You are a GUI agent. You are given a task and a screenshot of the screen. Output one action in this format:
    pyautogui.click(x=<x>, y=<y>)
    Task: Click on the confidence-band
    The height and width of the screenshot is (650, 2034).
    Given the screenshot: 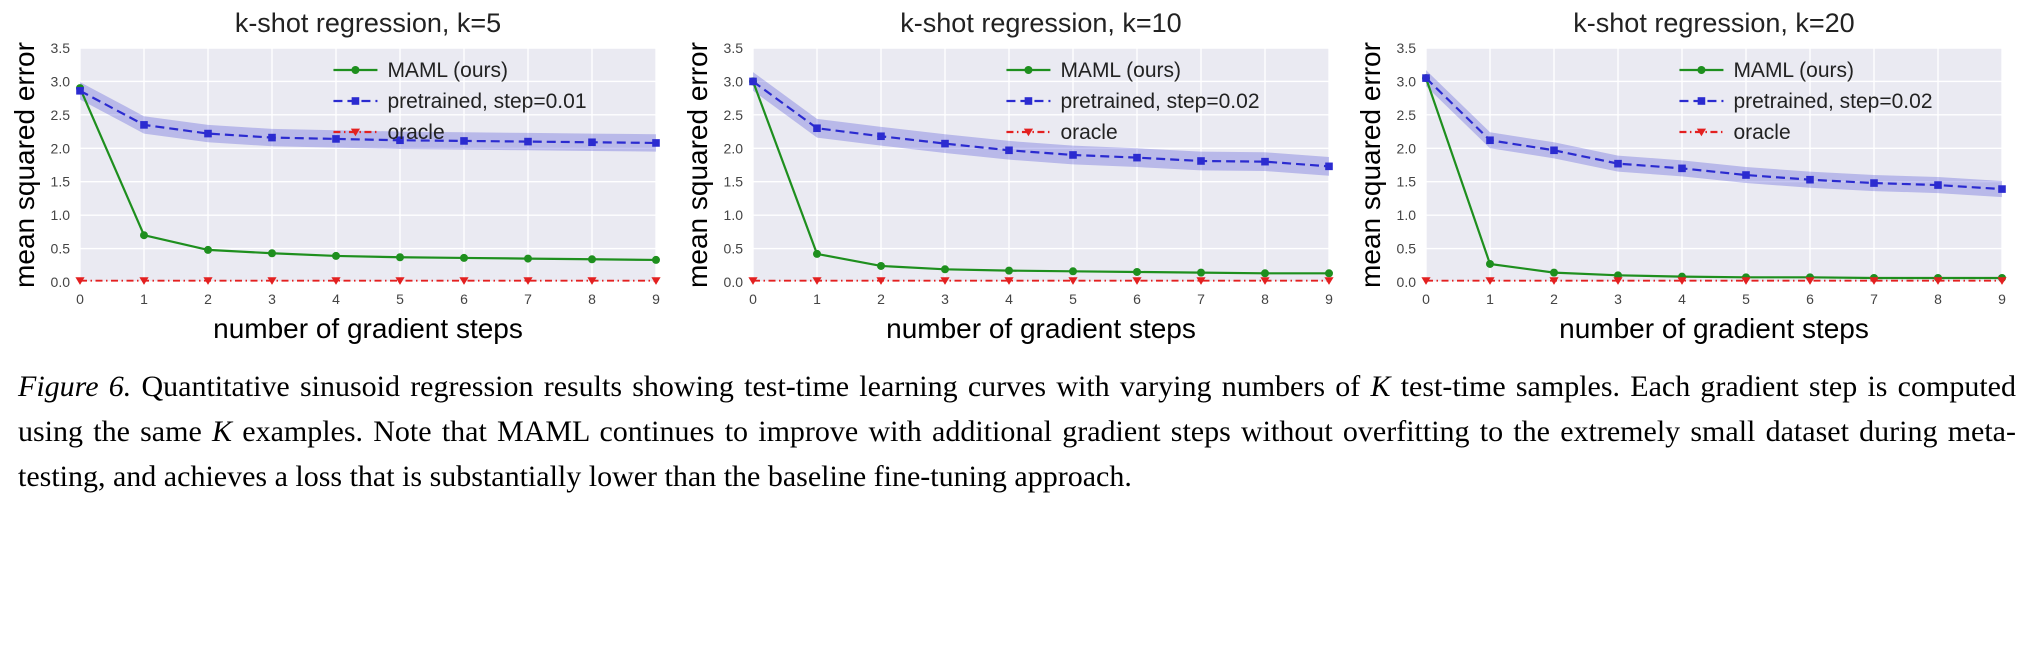 What is the action you would take?
    pyautogui.click(x=1041, y=124)
    